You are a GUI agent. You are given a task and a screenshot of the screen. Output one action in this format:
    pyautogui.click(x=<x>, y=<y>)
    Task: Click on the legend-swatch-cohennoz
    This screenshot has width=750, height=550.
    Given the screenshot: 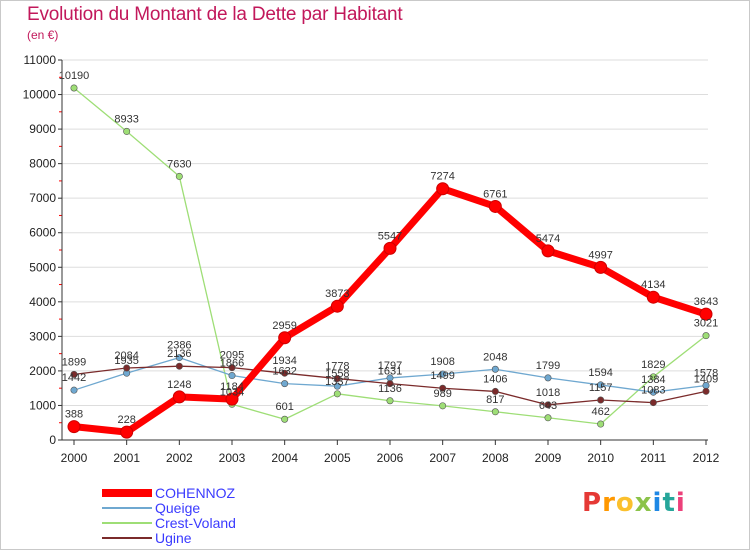 What is the action you would take?
    pyautogui.click(x=127, y=493)
    